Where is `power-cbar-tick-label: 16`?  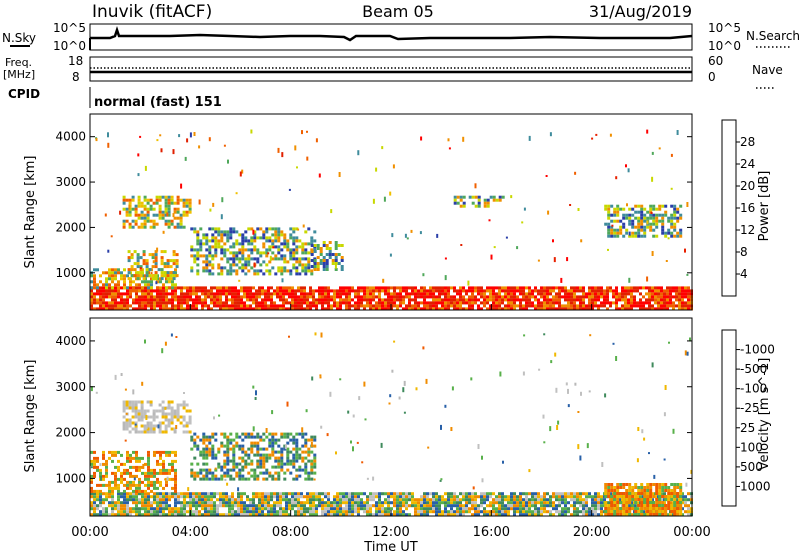 power-cbar-tick-label: 16 is located at coordinates (747, 208).